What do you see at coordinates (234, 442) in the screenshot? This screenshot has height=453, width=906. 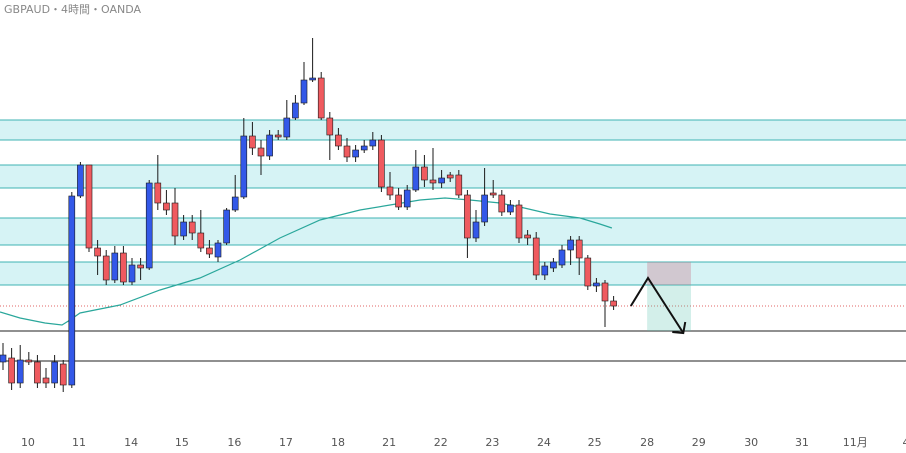 I see `x-tick-label: 16` at bounding box center [234, 442].